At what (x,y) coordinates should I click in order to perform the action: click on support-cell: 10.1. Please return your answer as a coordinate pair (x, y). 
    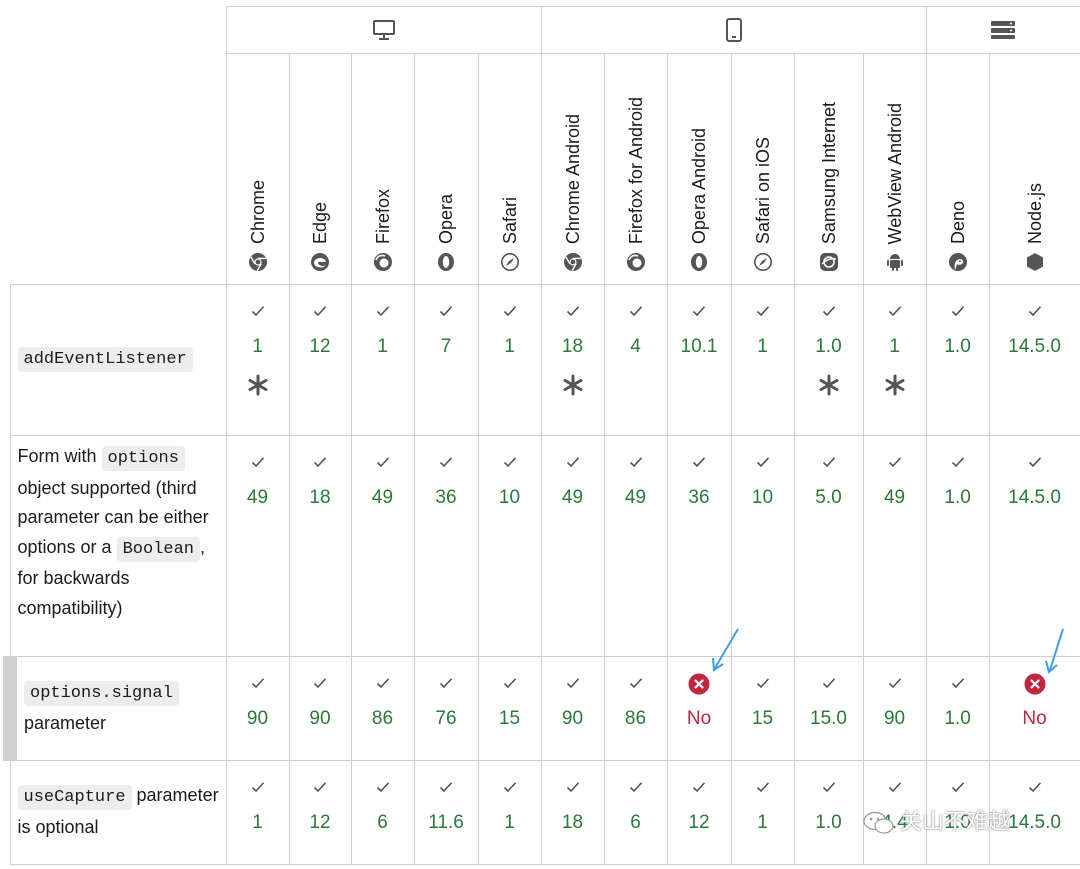
    Looking at the image, I should click on (699, 360).